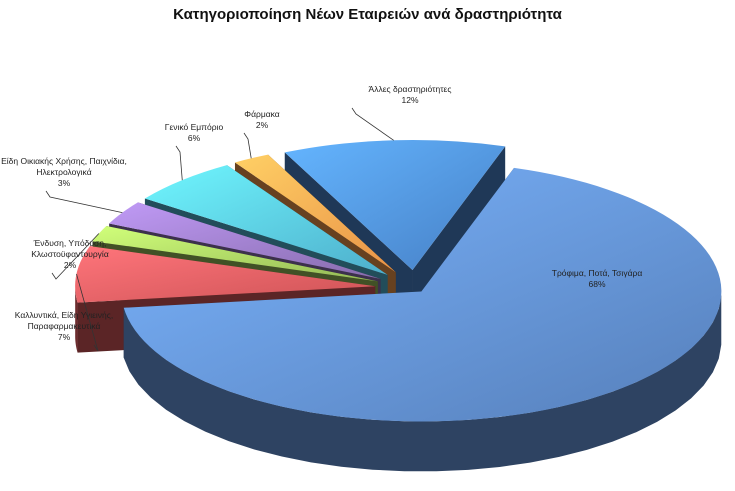 The image size is (735, 491). Describe the element at coordinates (597, 278) in the screenshot. I see `slice-label: Τρόφιμα, Ποτά, Τσιγάρα 68%` at that location.